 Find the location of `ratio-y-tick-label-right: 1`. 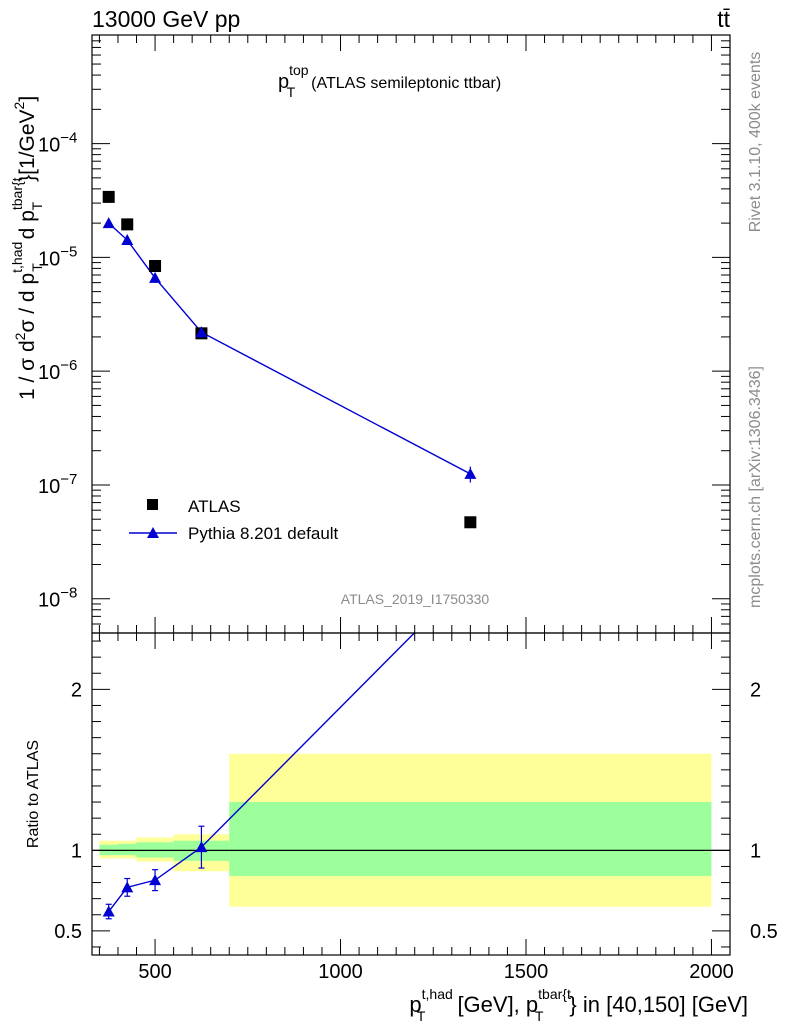

ratio-y-tick-label-right: 1 is located at coordinates (755, 851).